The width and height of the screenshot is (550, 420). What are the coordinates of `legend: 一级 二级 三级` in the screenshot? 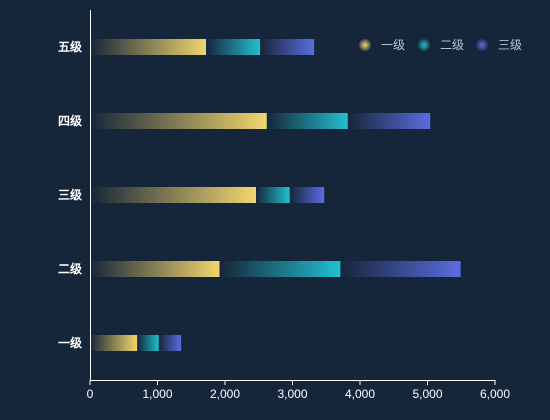 It's located at (440, 45).